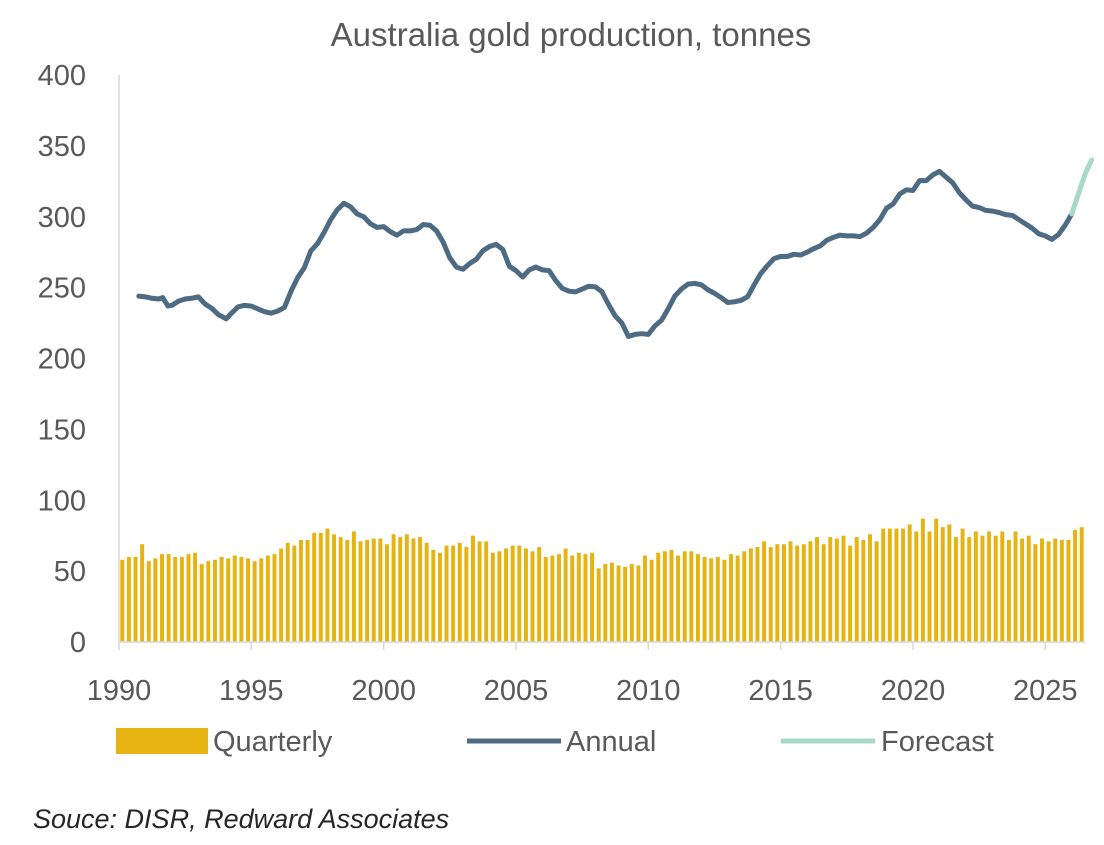 The image size is (1104, 845). I want to click on x-tick-label: 2015, so click(780, 691).